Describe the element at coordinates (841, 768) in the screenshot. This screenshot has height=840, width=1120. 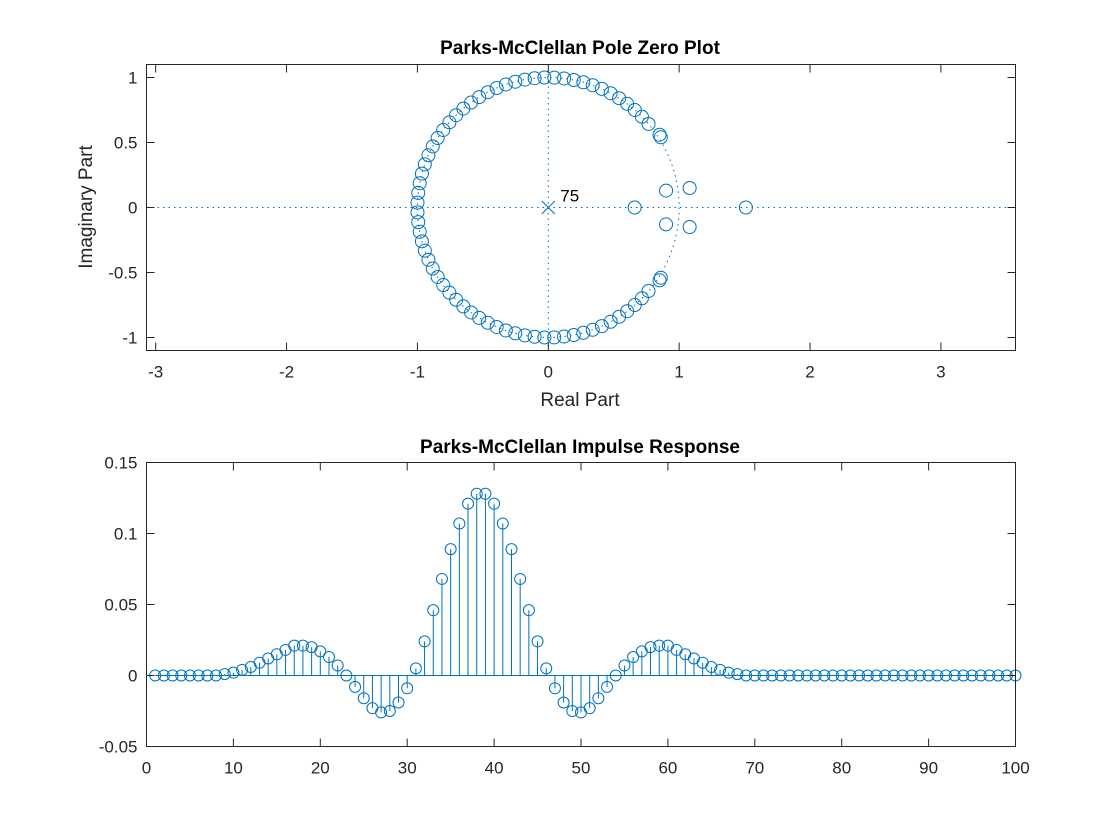
I see `x-tick-label: 80` at that location.